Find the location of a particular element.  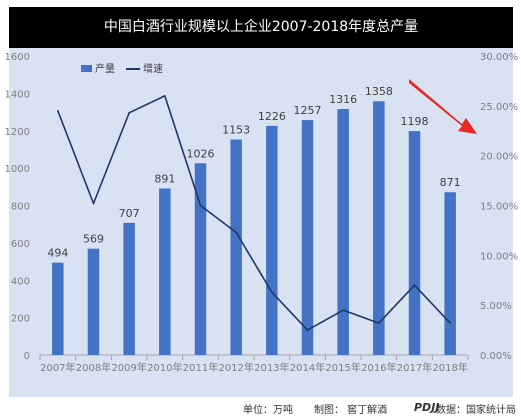

bar-data-label: 494 is located at coordinates (57, 253).